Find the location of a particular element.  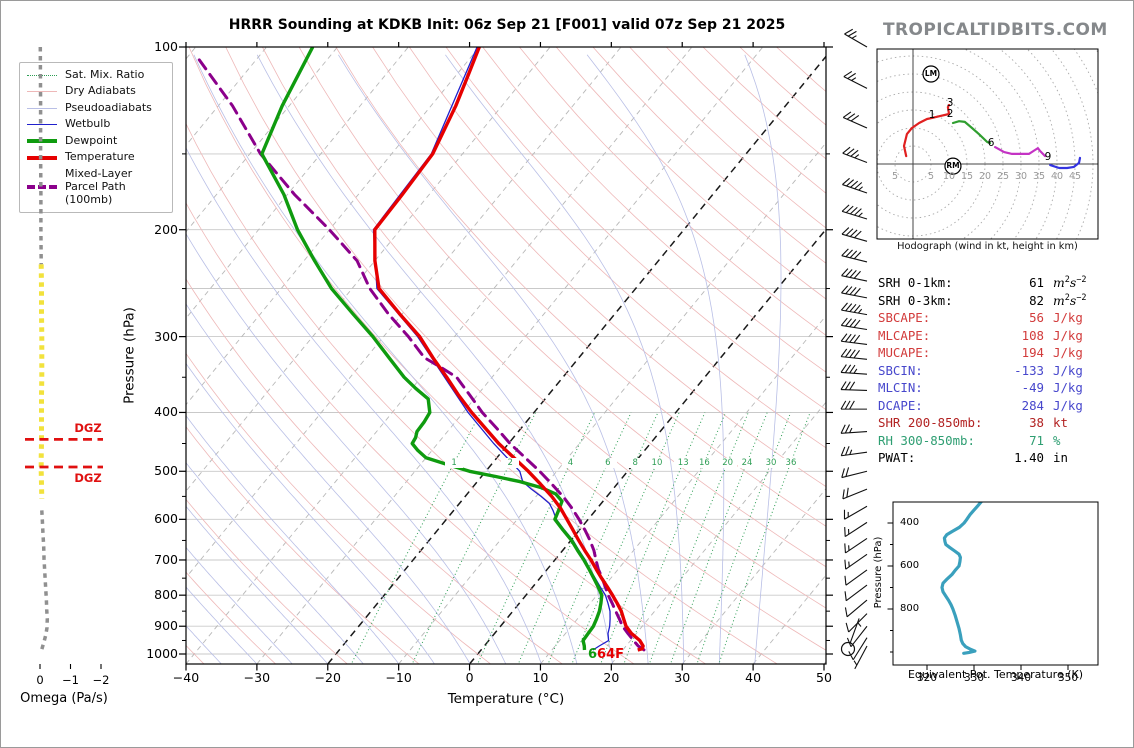

hodograph-height-label: 2 is located at coordinates (950, 113).